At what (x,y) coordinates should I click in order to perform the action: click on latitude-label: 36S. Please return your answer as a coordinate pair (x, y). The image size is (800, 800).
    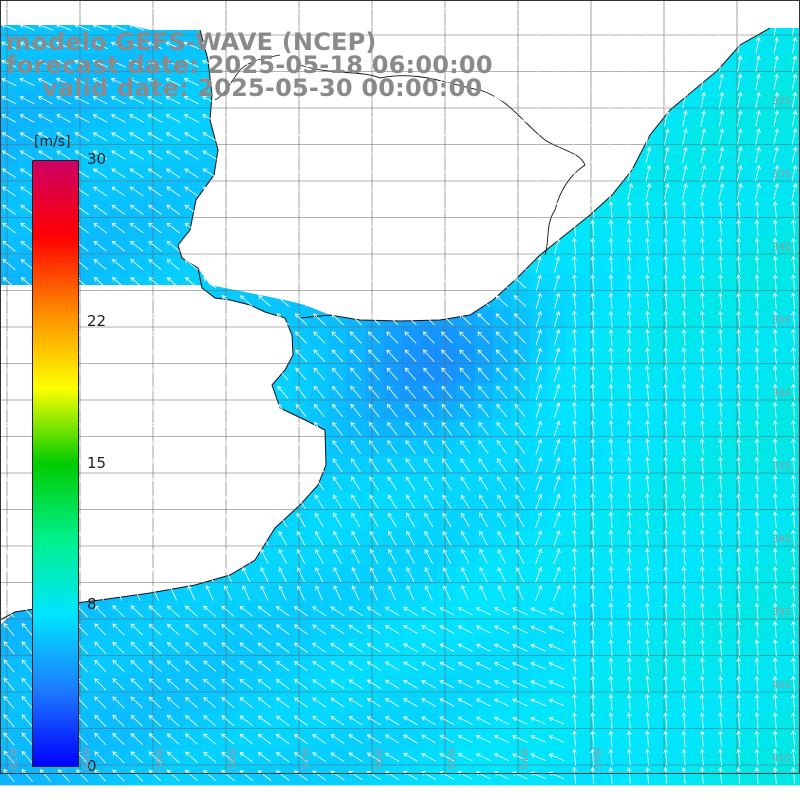
    Looking at the image, I should click on (782, 393).